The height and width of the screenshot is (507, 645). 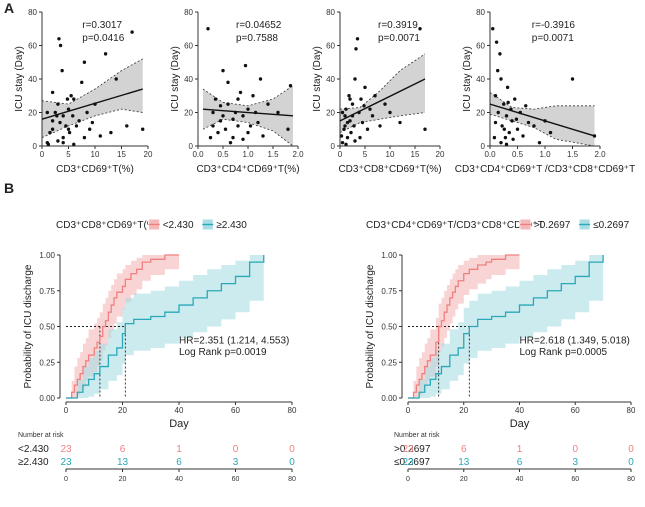 What do you see at coordinates (575, 341) in the screenshot?
I see `hazard-ratio: HR=2.618 (1.349, 5.018)` at bounding box center [575, 341].